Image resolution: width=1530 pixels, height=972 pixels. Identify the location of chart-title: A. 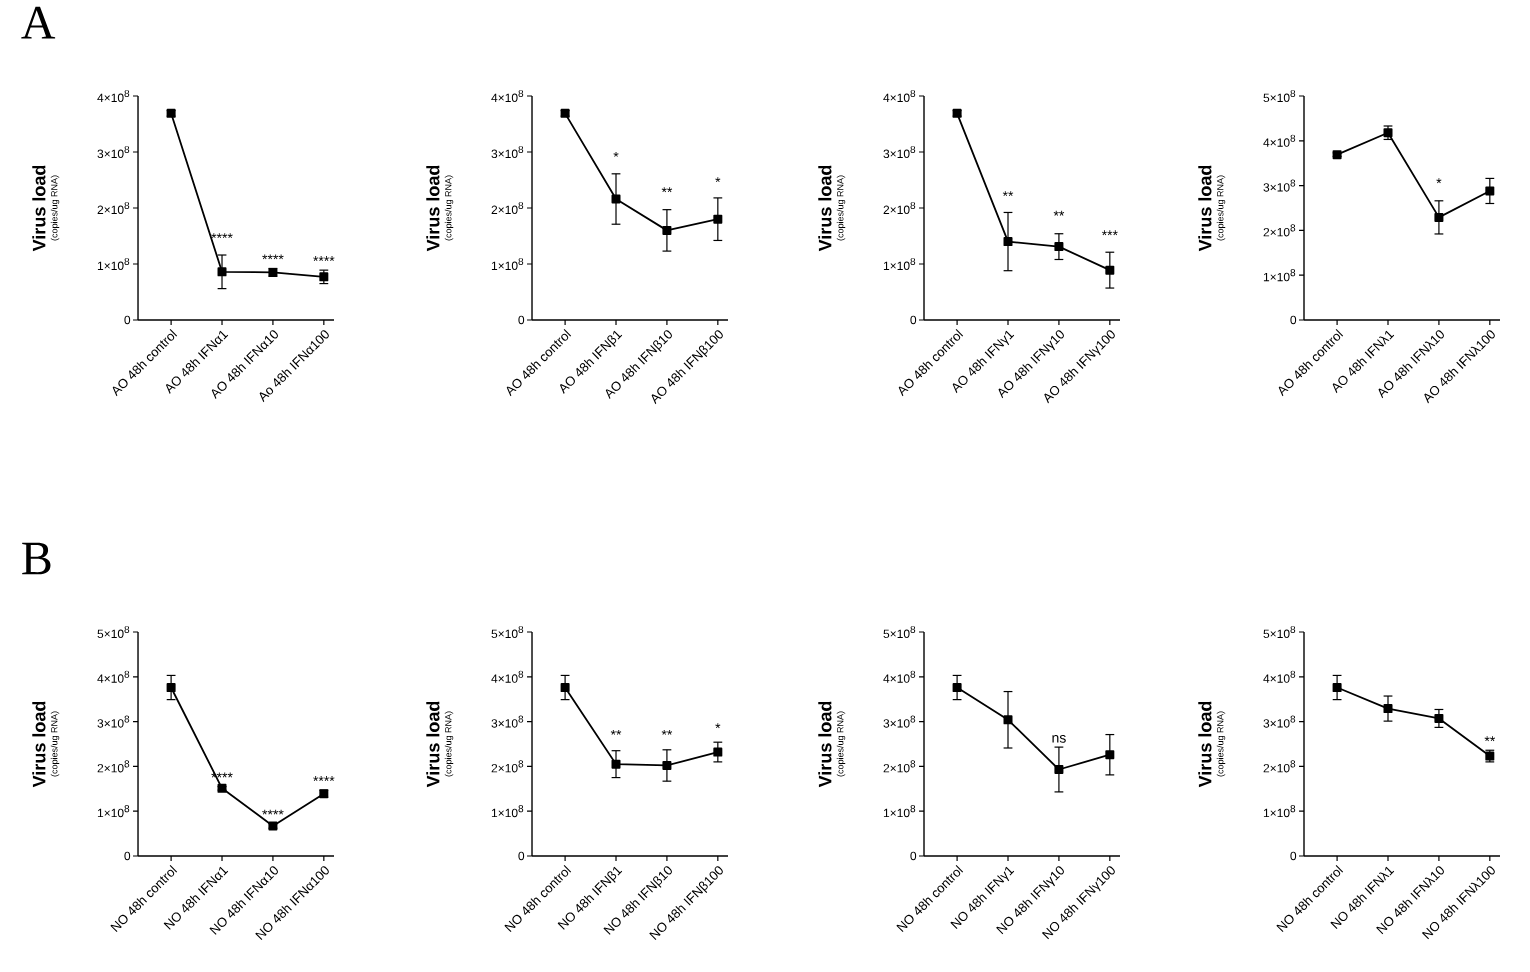
(38, 22).